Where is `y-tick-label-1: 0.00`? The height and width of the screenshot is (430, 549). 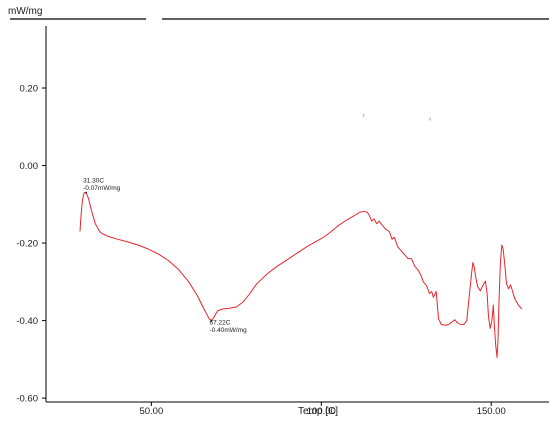
y-tick-label-1: 0.00 is located at coordinates (29, 166).